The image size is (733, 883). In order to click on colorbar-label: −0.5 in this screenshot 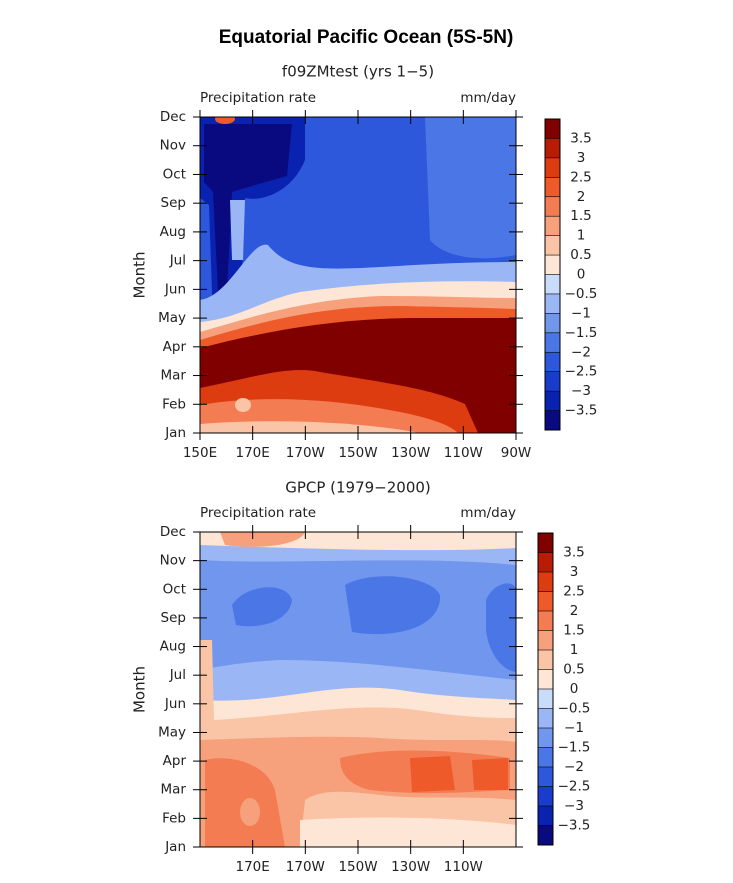, I will do `click(574, 709)`.